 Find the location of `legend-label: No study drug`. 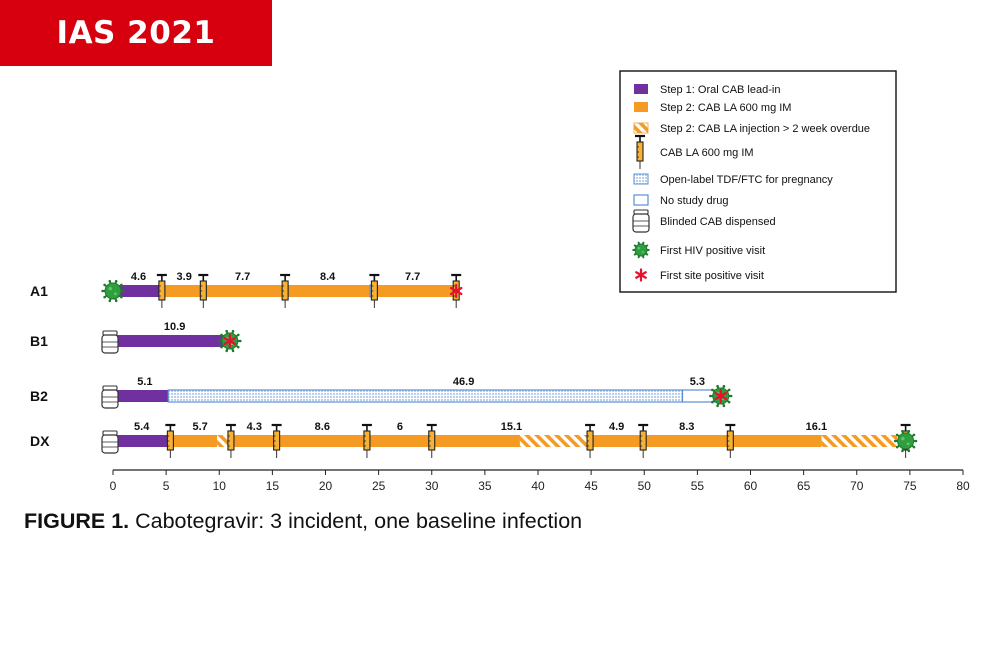

legend-label: No study drug is located at coordinates (694, 201).